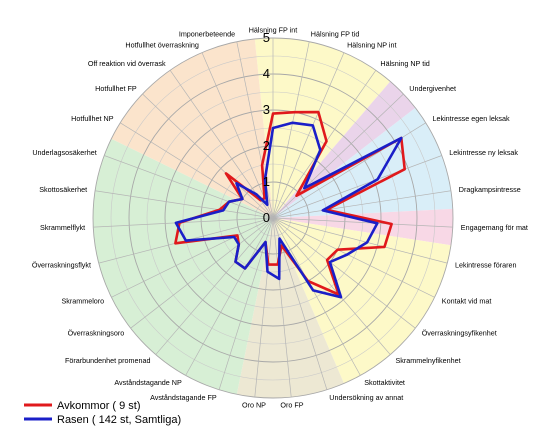  I want to click on legend-label-rasen: Rasen ( 142 st, Samtliga), so click(119, 420).